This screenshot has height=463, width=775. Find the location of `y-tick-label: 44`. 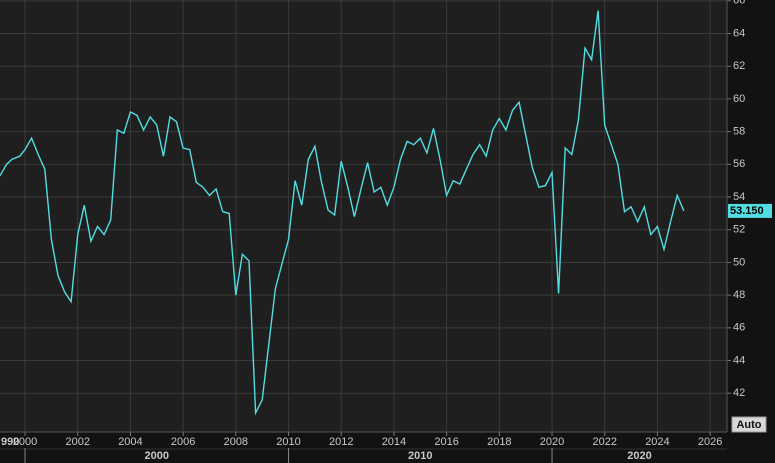

y-tick-label: 44 is located at coordinates (739, 360).